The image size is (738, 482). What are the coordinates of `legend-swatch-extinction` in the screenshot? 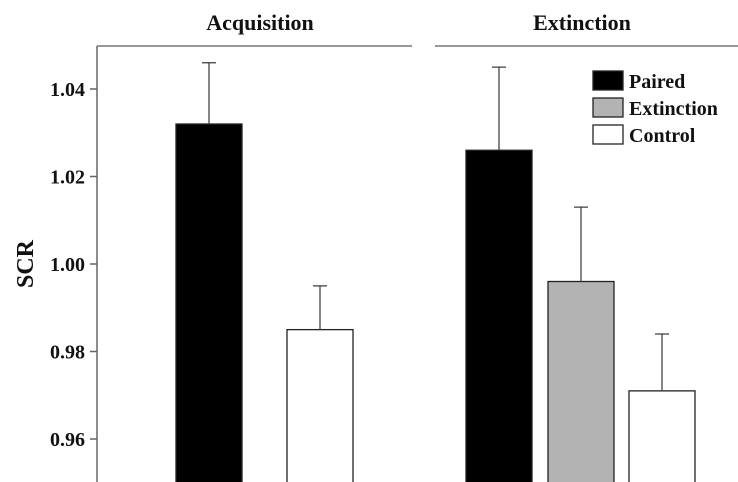 It's located at (608, 107).